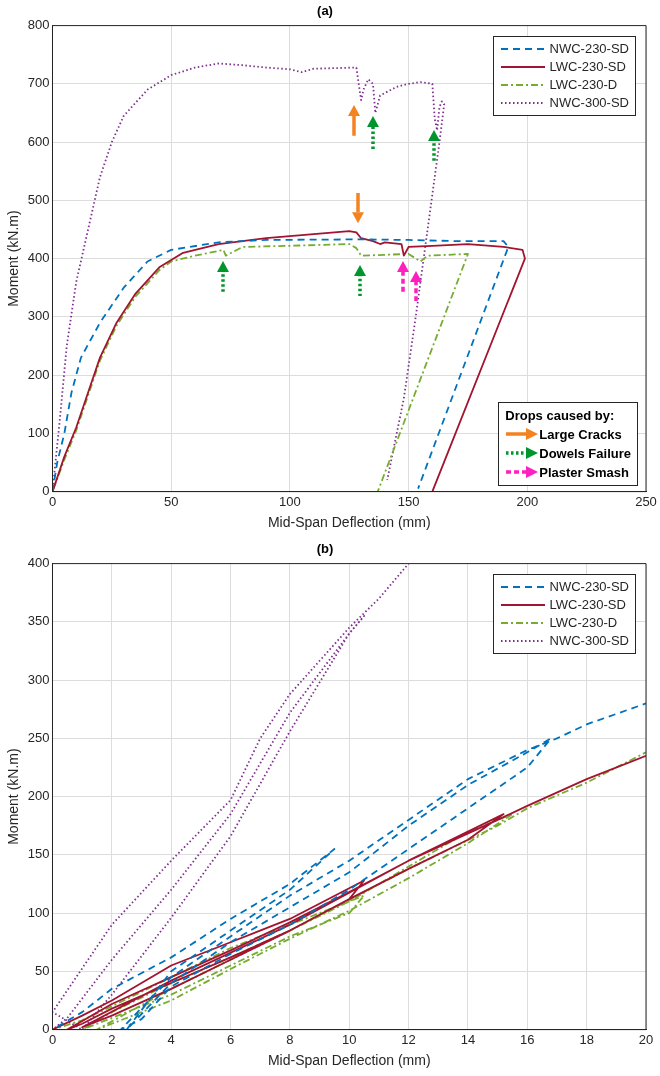 This screenshot has width=660, height=1076. I want to click on chart-title: (a), so click(325, 11).